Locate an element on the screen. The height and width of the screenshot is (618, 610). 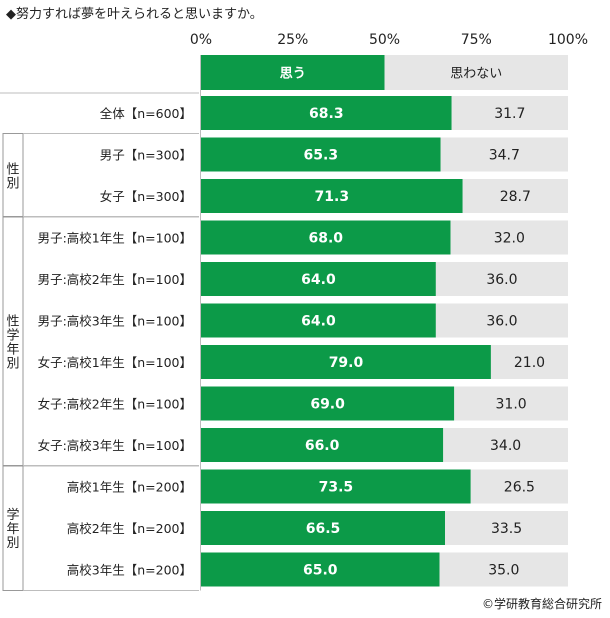
data-label-disagree: 28.7 is located at coordinates (515, 197).